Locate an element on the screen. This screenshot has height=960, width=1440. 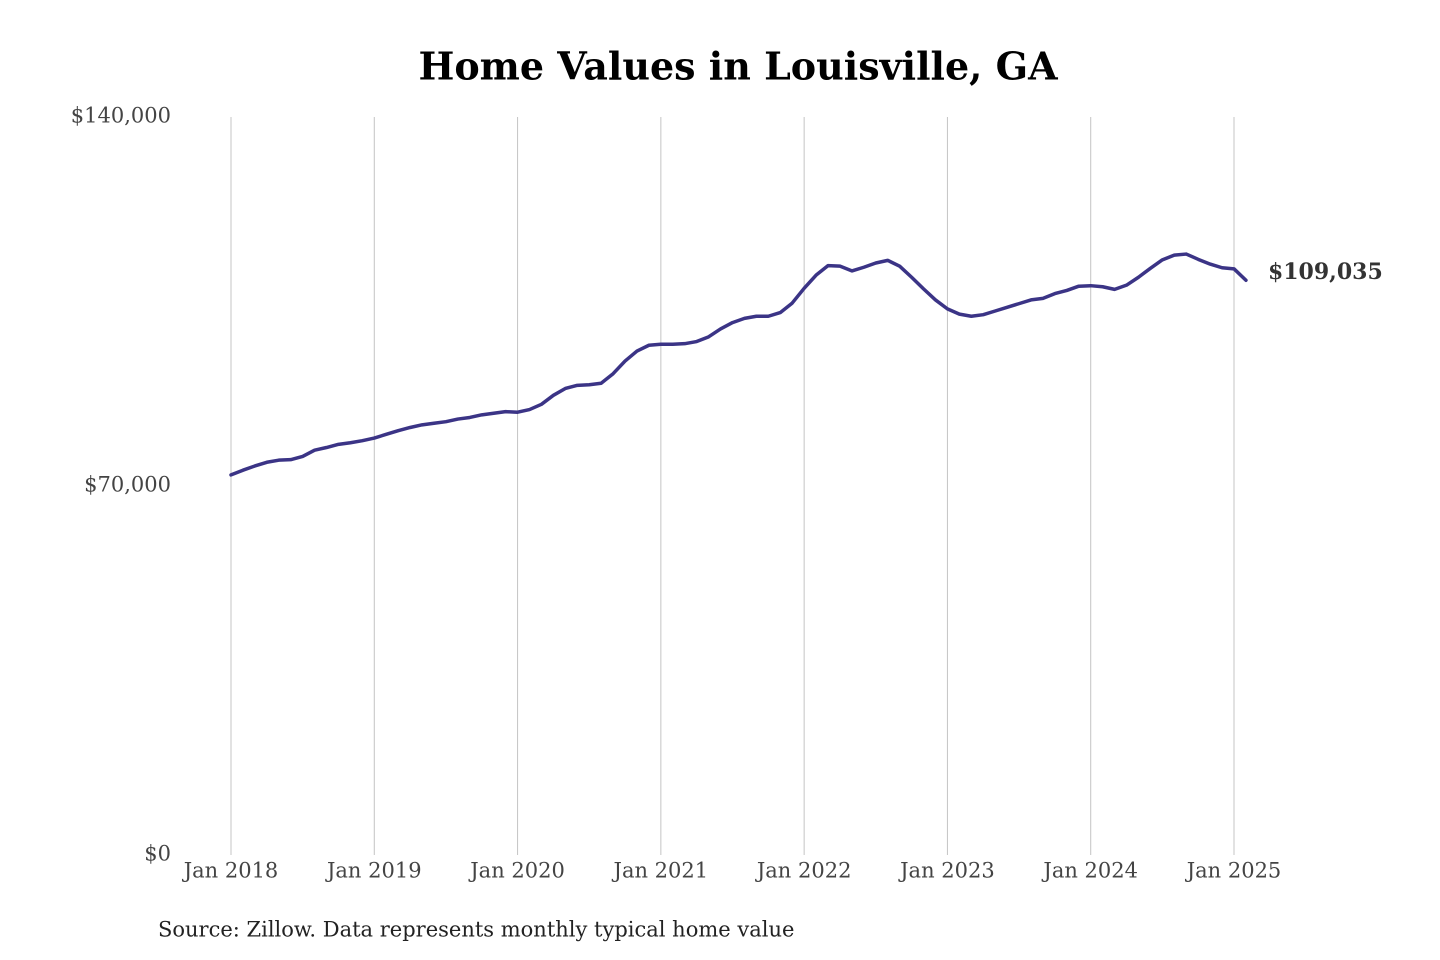
y-tick-label: $70,000 is located at coordinates (127, 485).